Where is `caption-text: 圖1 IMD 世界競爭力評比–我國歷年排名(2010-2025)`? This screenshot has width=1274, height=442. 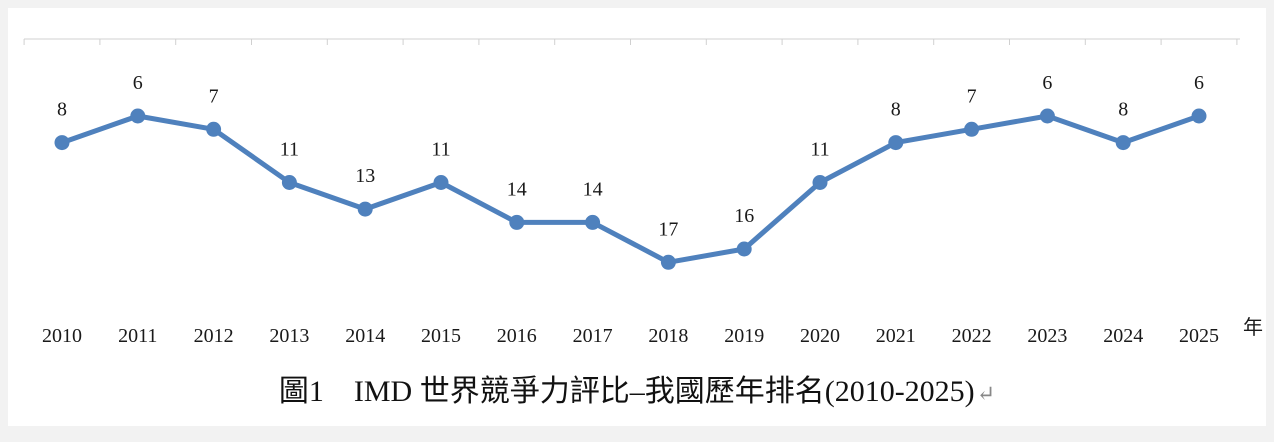
caption-text: 圖1 IMD 世界競爭力評比–我國歷年排名(2010-2025) is located at coordinates (626, 391).